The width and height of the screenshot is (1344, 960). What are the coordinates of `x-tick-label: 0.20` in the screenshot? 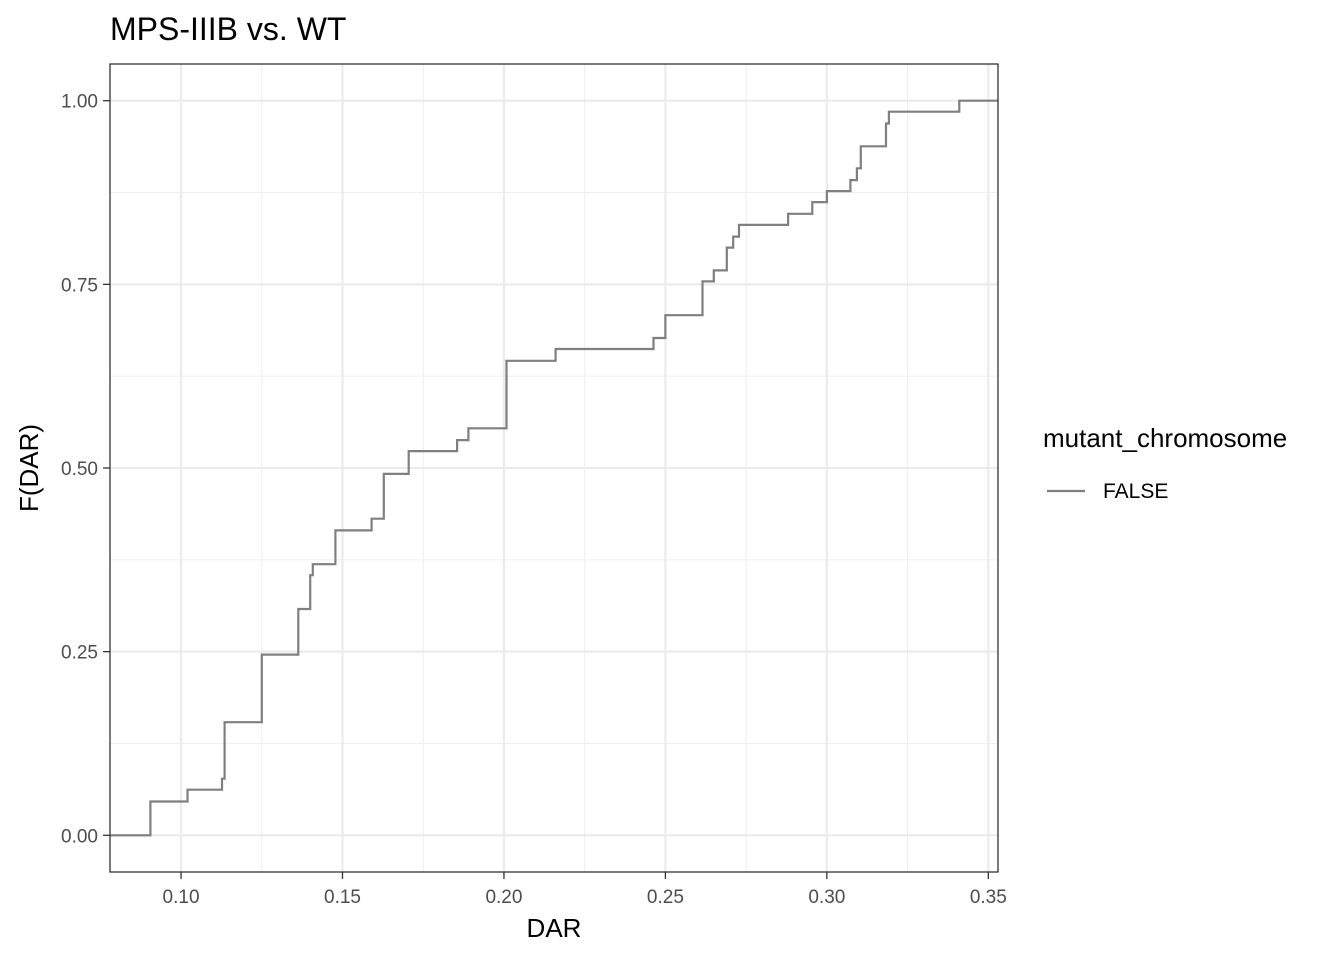 It's located at (503, 897).